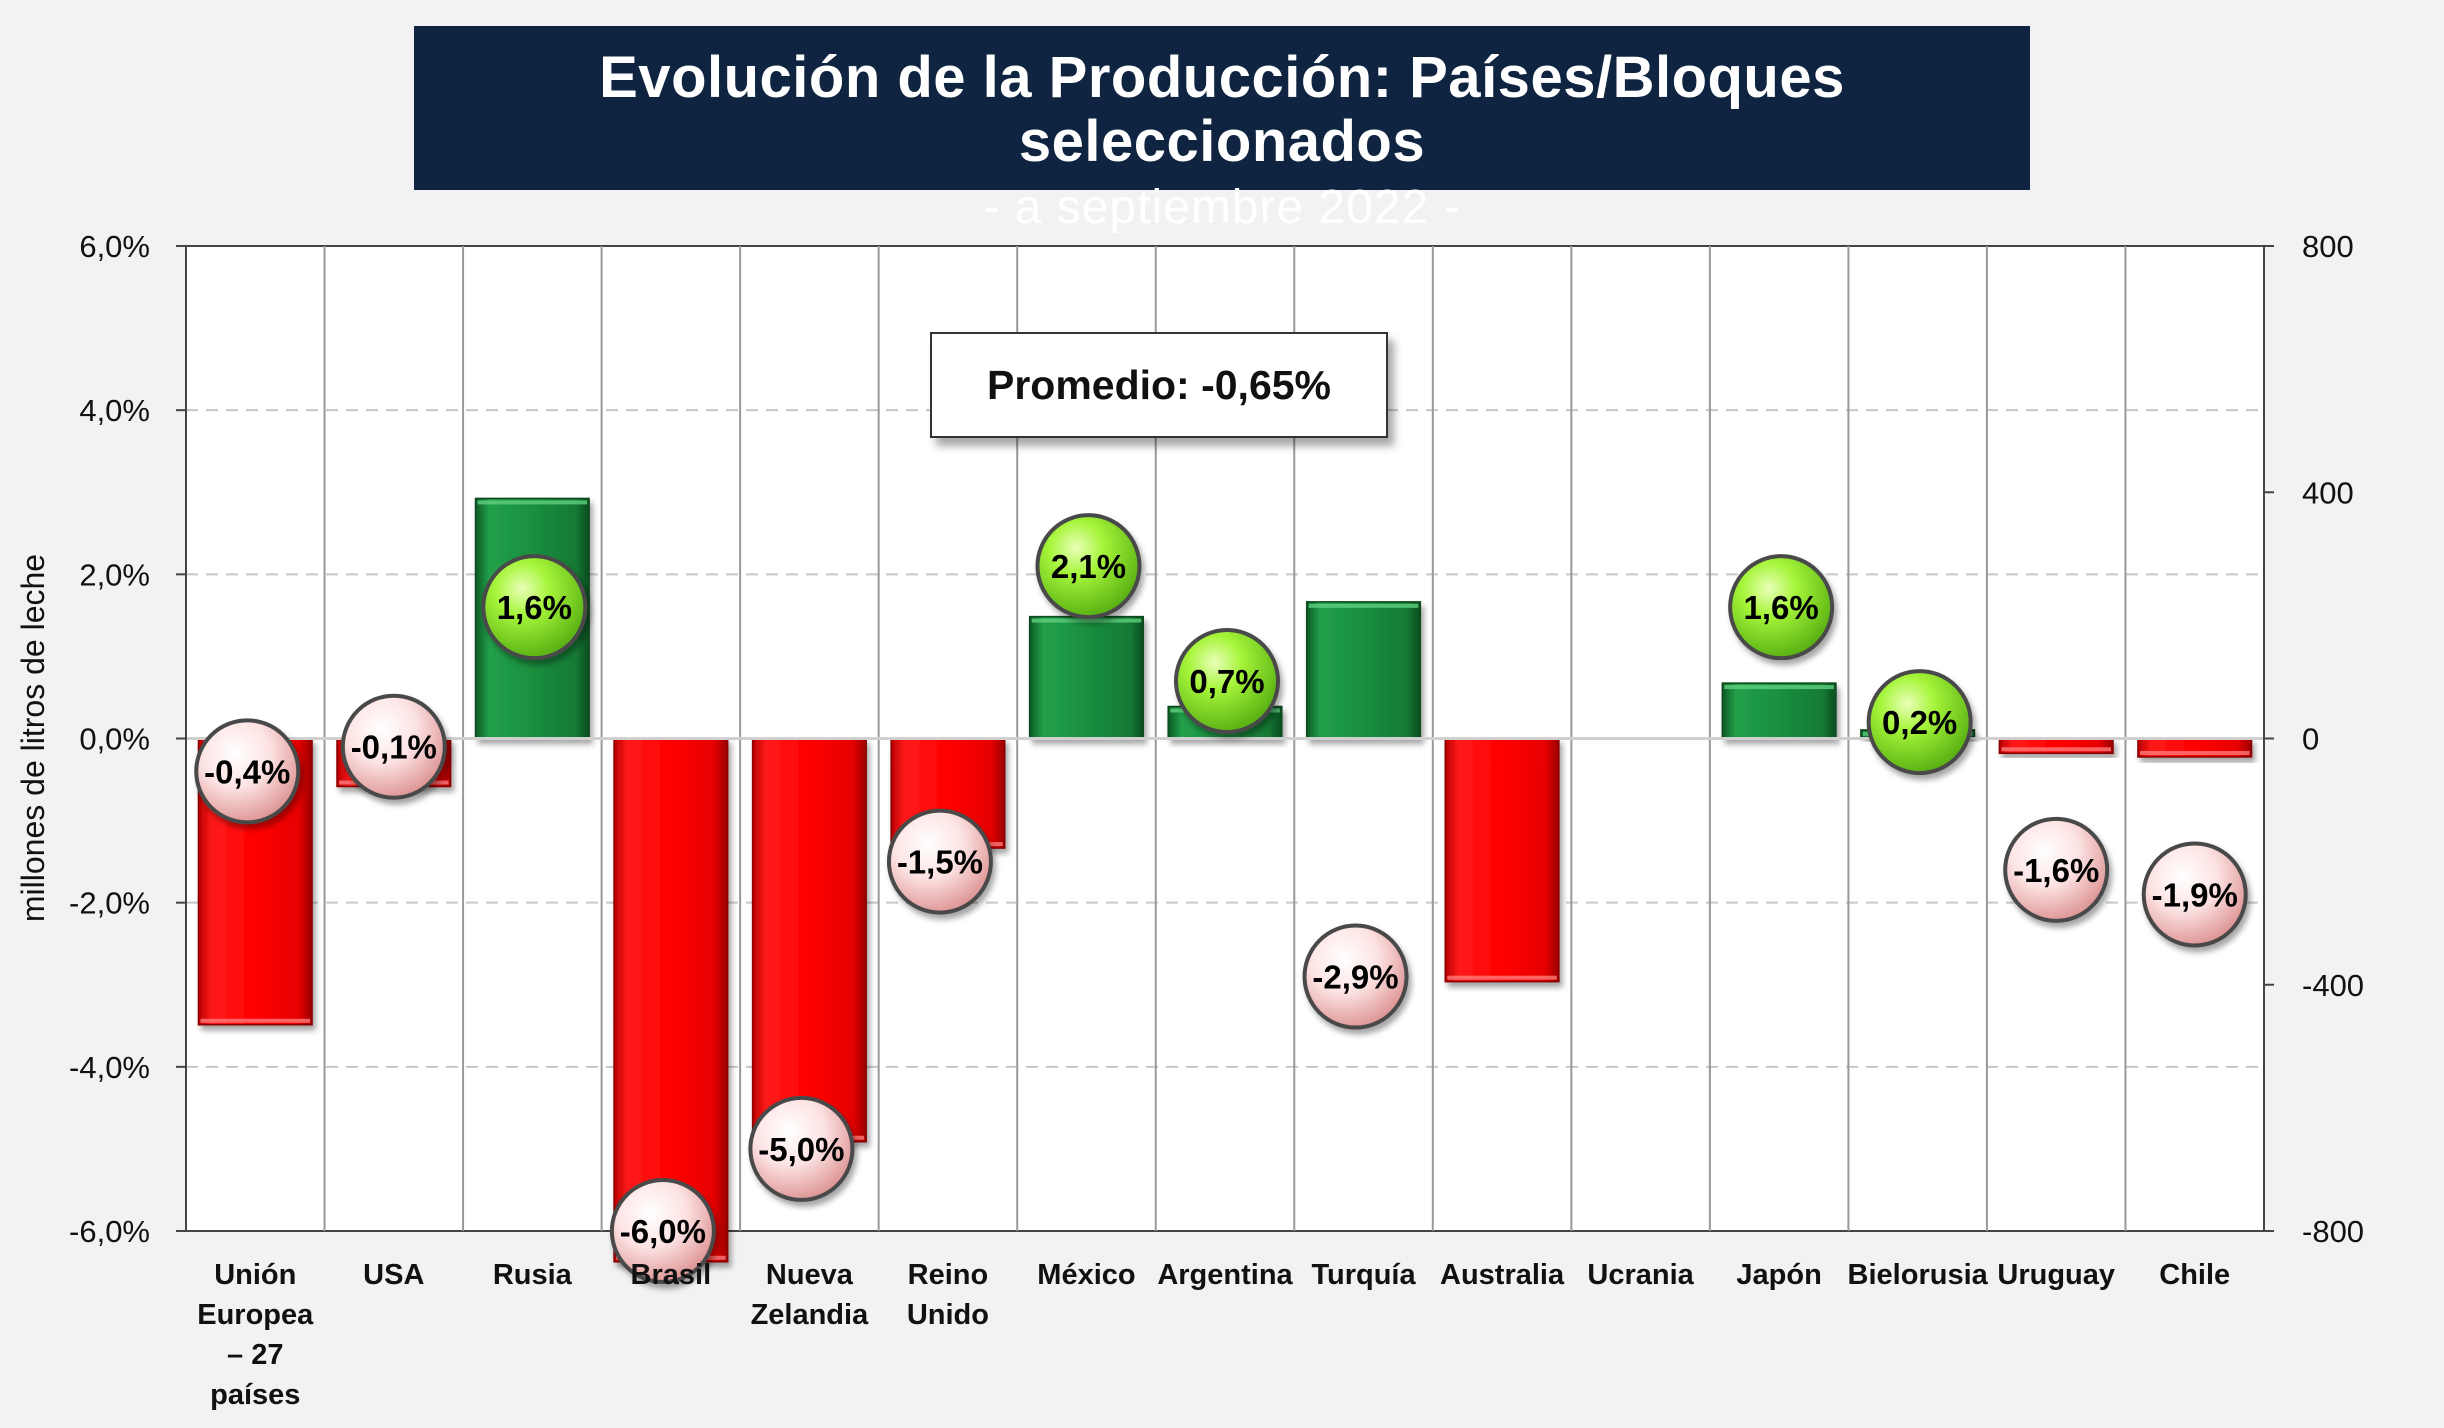  Describe the element at coordinates (255, 1355) in the screenshot. I see `x-tick-label-line: – 27` at that location.